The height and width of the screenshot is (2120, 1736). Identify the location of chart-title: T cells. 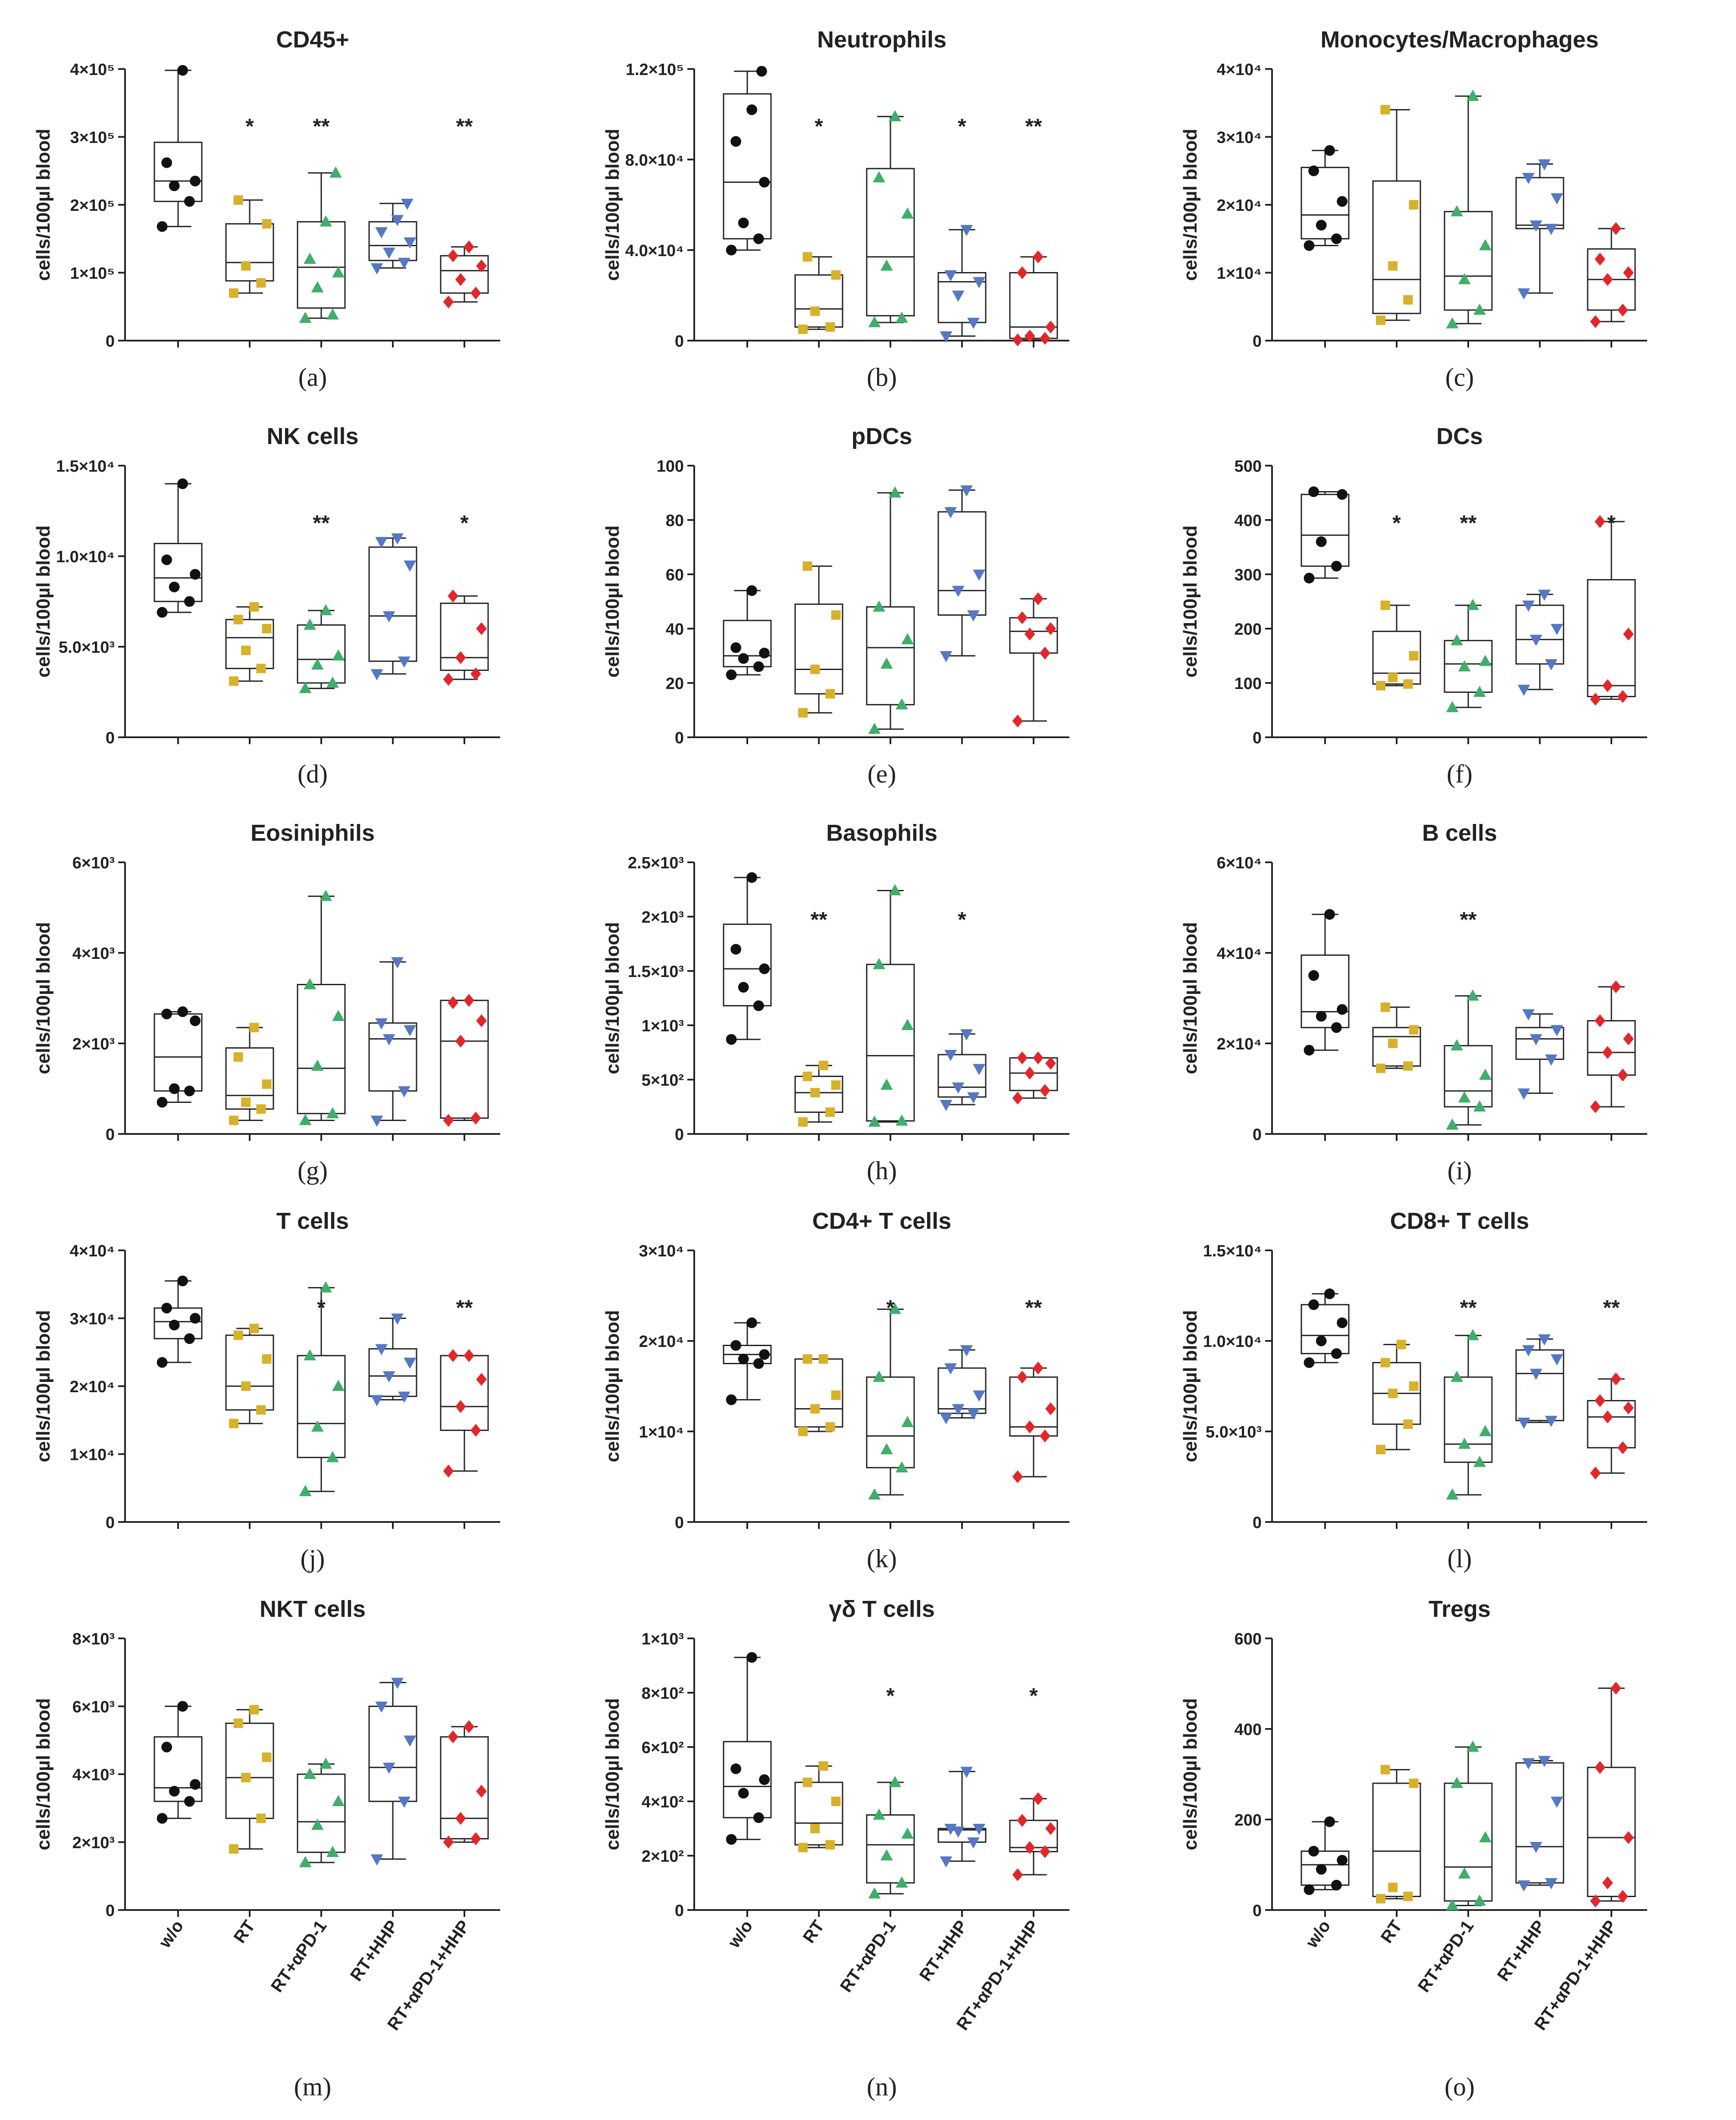
(312, 1221).